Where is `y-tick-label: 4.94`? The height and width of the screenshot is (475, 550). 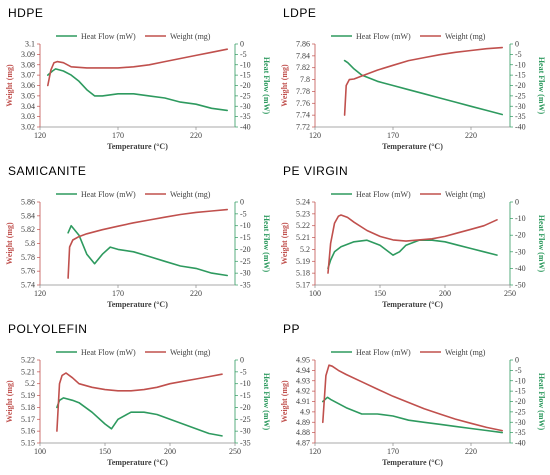 y-tick-label: 4.94 is located at coordinates (303, 370).